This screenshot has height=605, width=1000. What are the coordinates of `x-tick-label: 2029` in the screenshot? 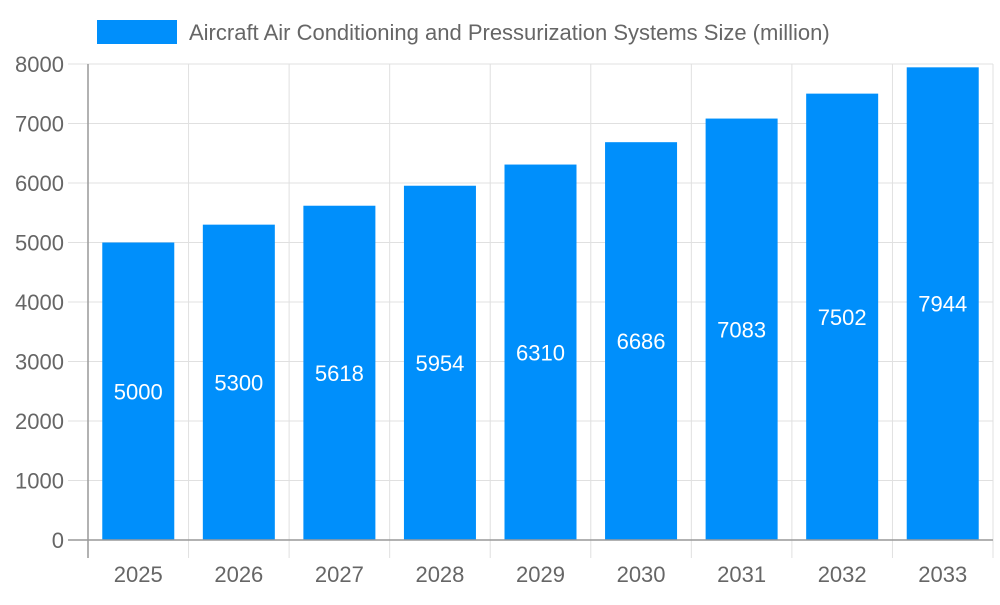 It's located at (540, 574).